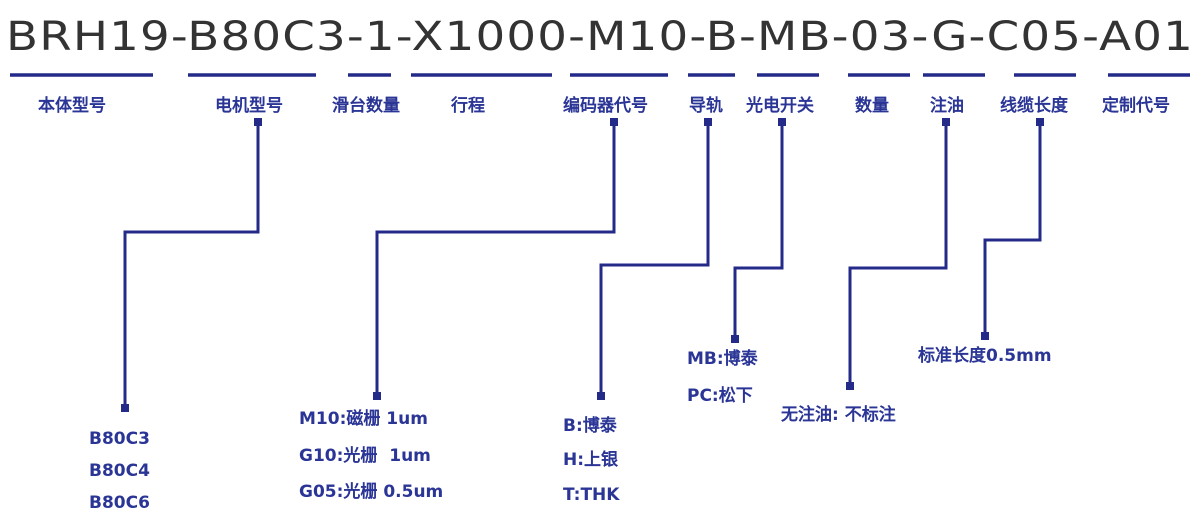 The width and height of the screenshot is (1200, 519). What do you see at coordinates (119, 439) in the screenshot?
I see `option-motor: B80C3` at bounding box center [119, 439].